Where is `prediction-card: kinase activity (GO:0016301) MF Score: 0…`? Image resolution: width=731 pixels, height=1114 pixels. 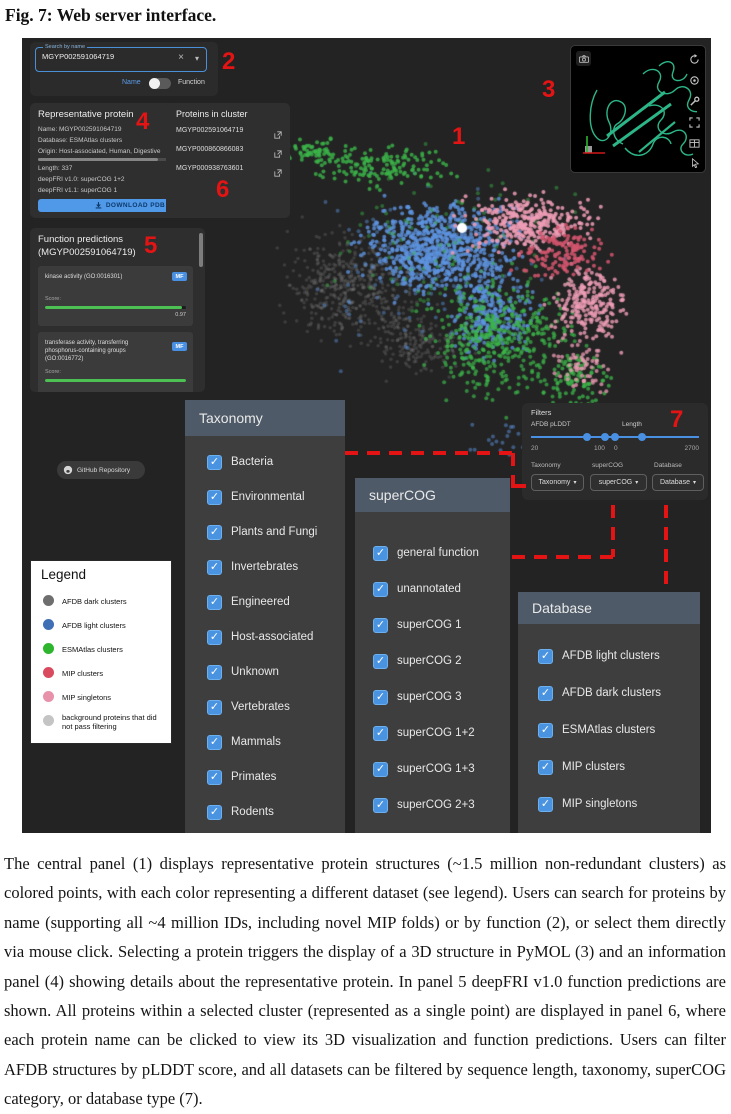 prediction-card: kinase activity (GO:0016301) MF Score: 0… is located at coordinates (115, 296).